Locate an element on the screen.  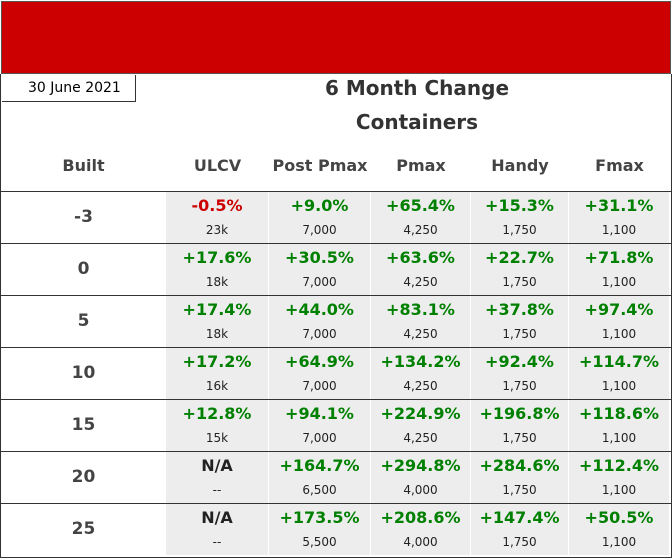
change-value: +114.7% is located at coordinates (619, 361).